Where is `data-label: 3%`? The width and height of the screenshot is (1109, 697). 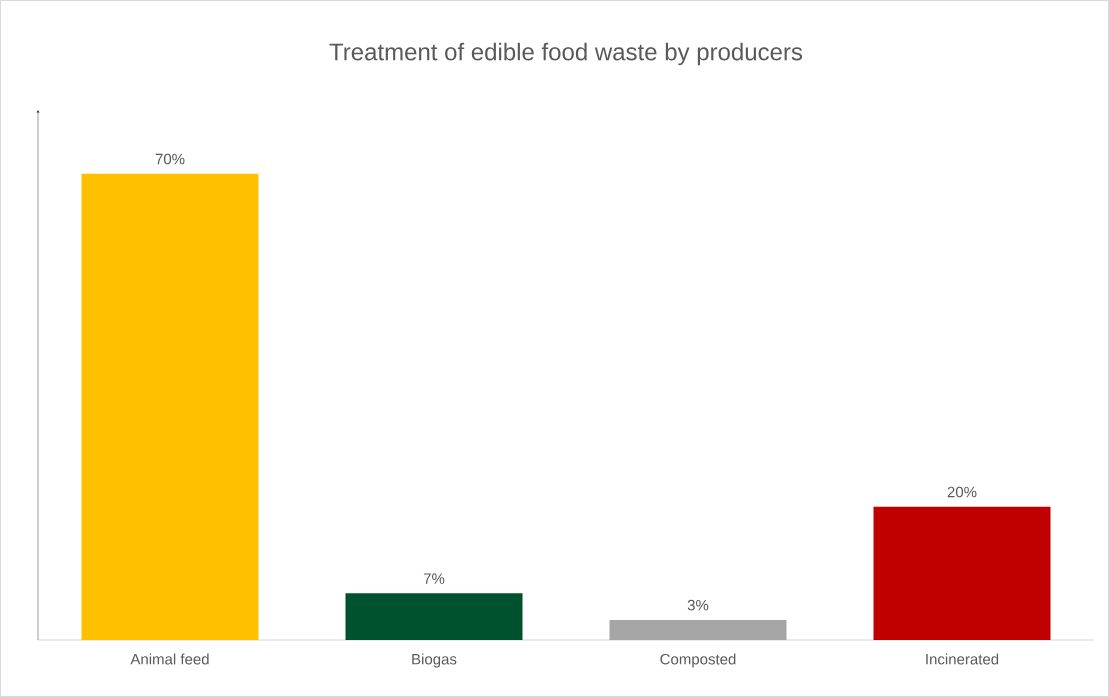 data-label: 3% is located at coordinates (698, 605).